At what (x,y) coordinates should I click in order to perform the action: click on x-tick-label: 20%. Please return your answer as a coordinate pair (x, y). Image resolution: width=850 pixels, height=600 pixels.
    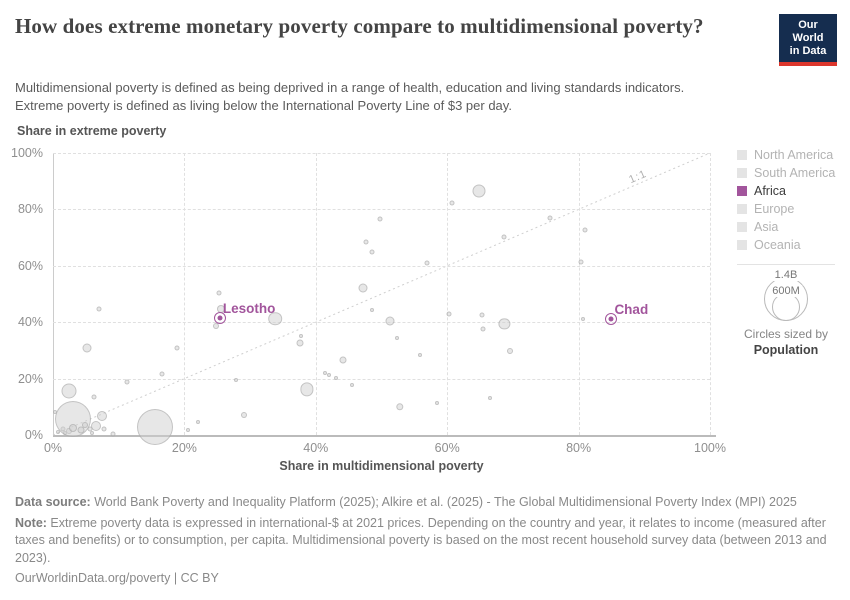
    Looking at the image, I should click on (184, 448).